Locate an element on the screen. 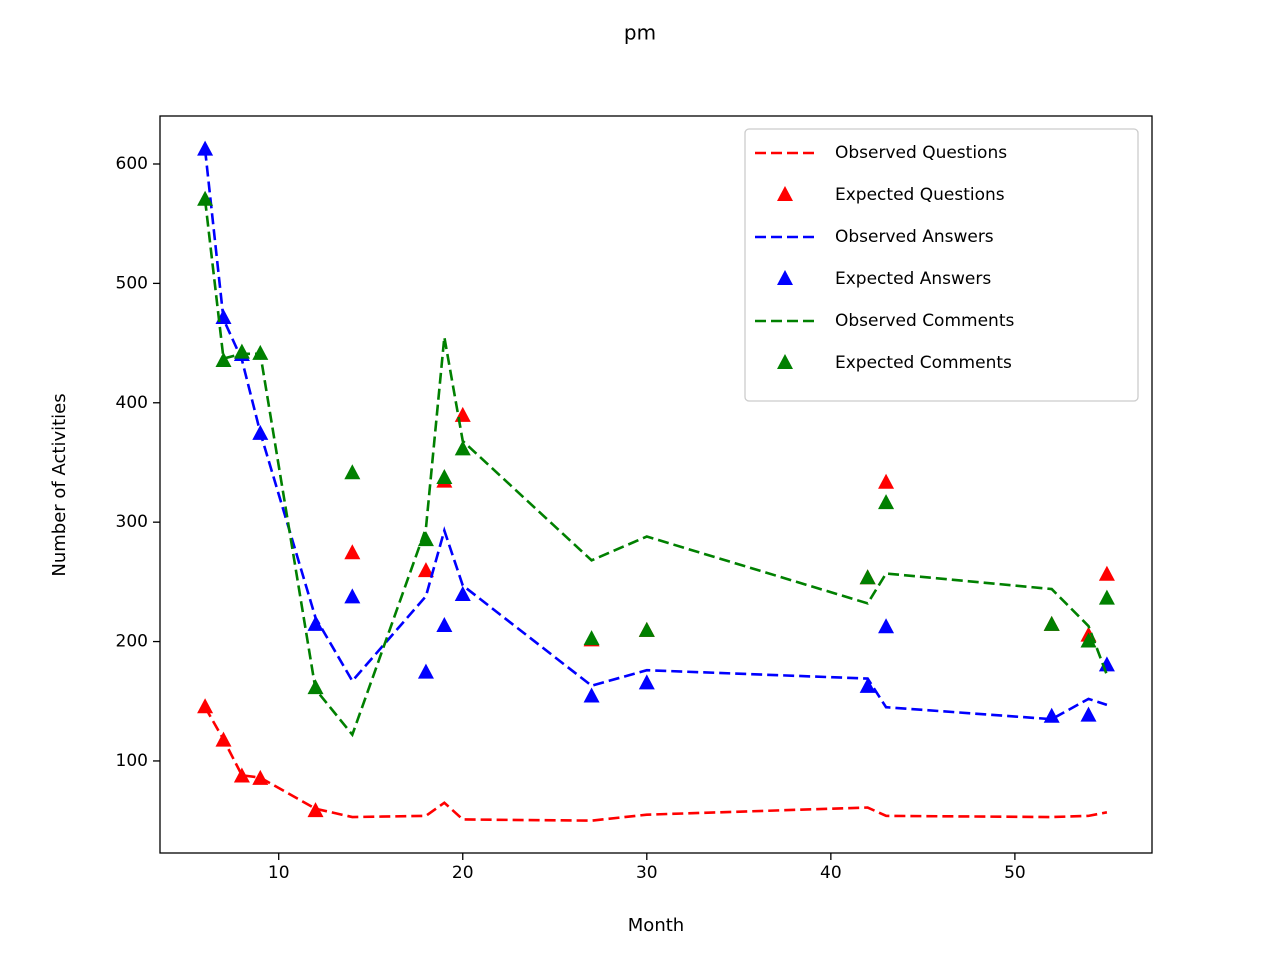 The width and height of the screenshot is (1280, 964). legend-label: Expected Comments is located at coordinates (923, 363).